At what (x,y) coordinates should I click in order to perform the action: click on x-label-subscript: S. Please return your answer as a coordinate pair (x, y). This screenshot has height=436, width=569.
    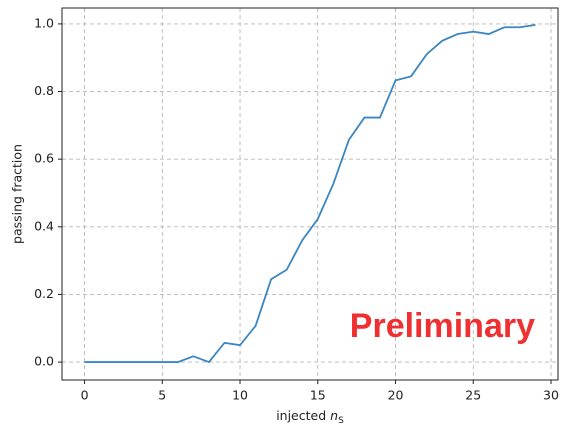
    Looking at the image, I should click on (341, 421).